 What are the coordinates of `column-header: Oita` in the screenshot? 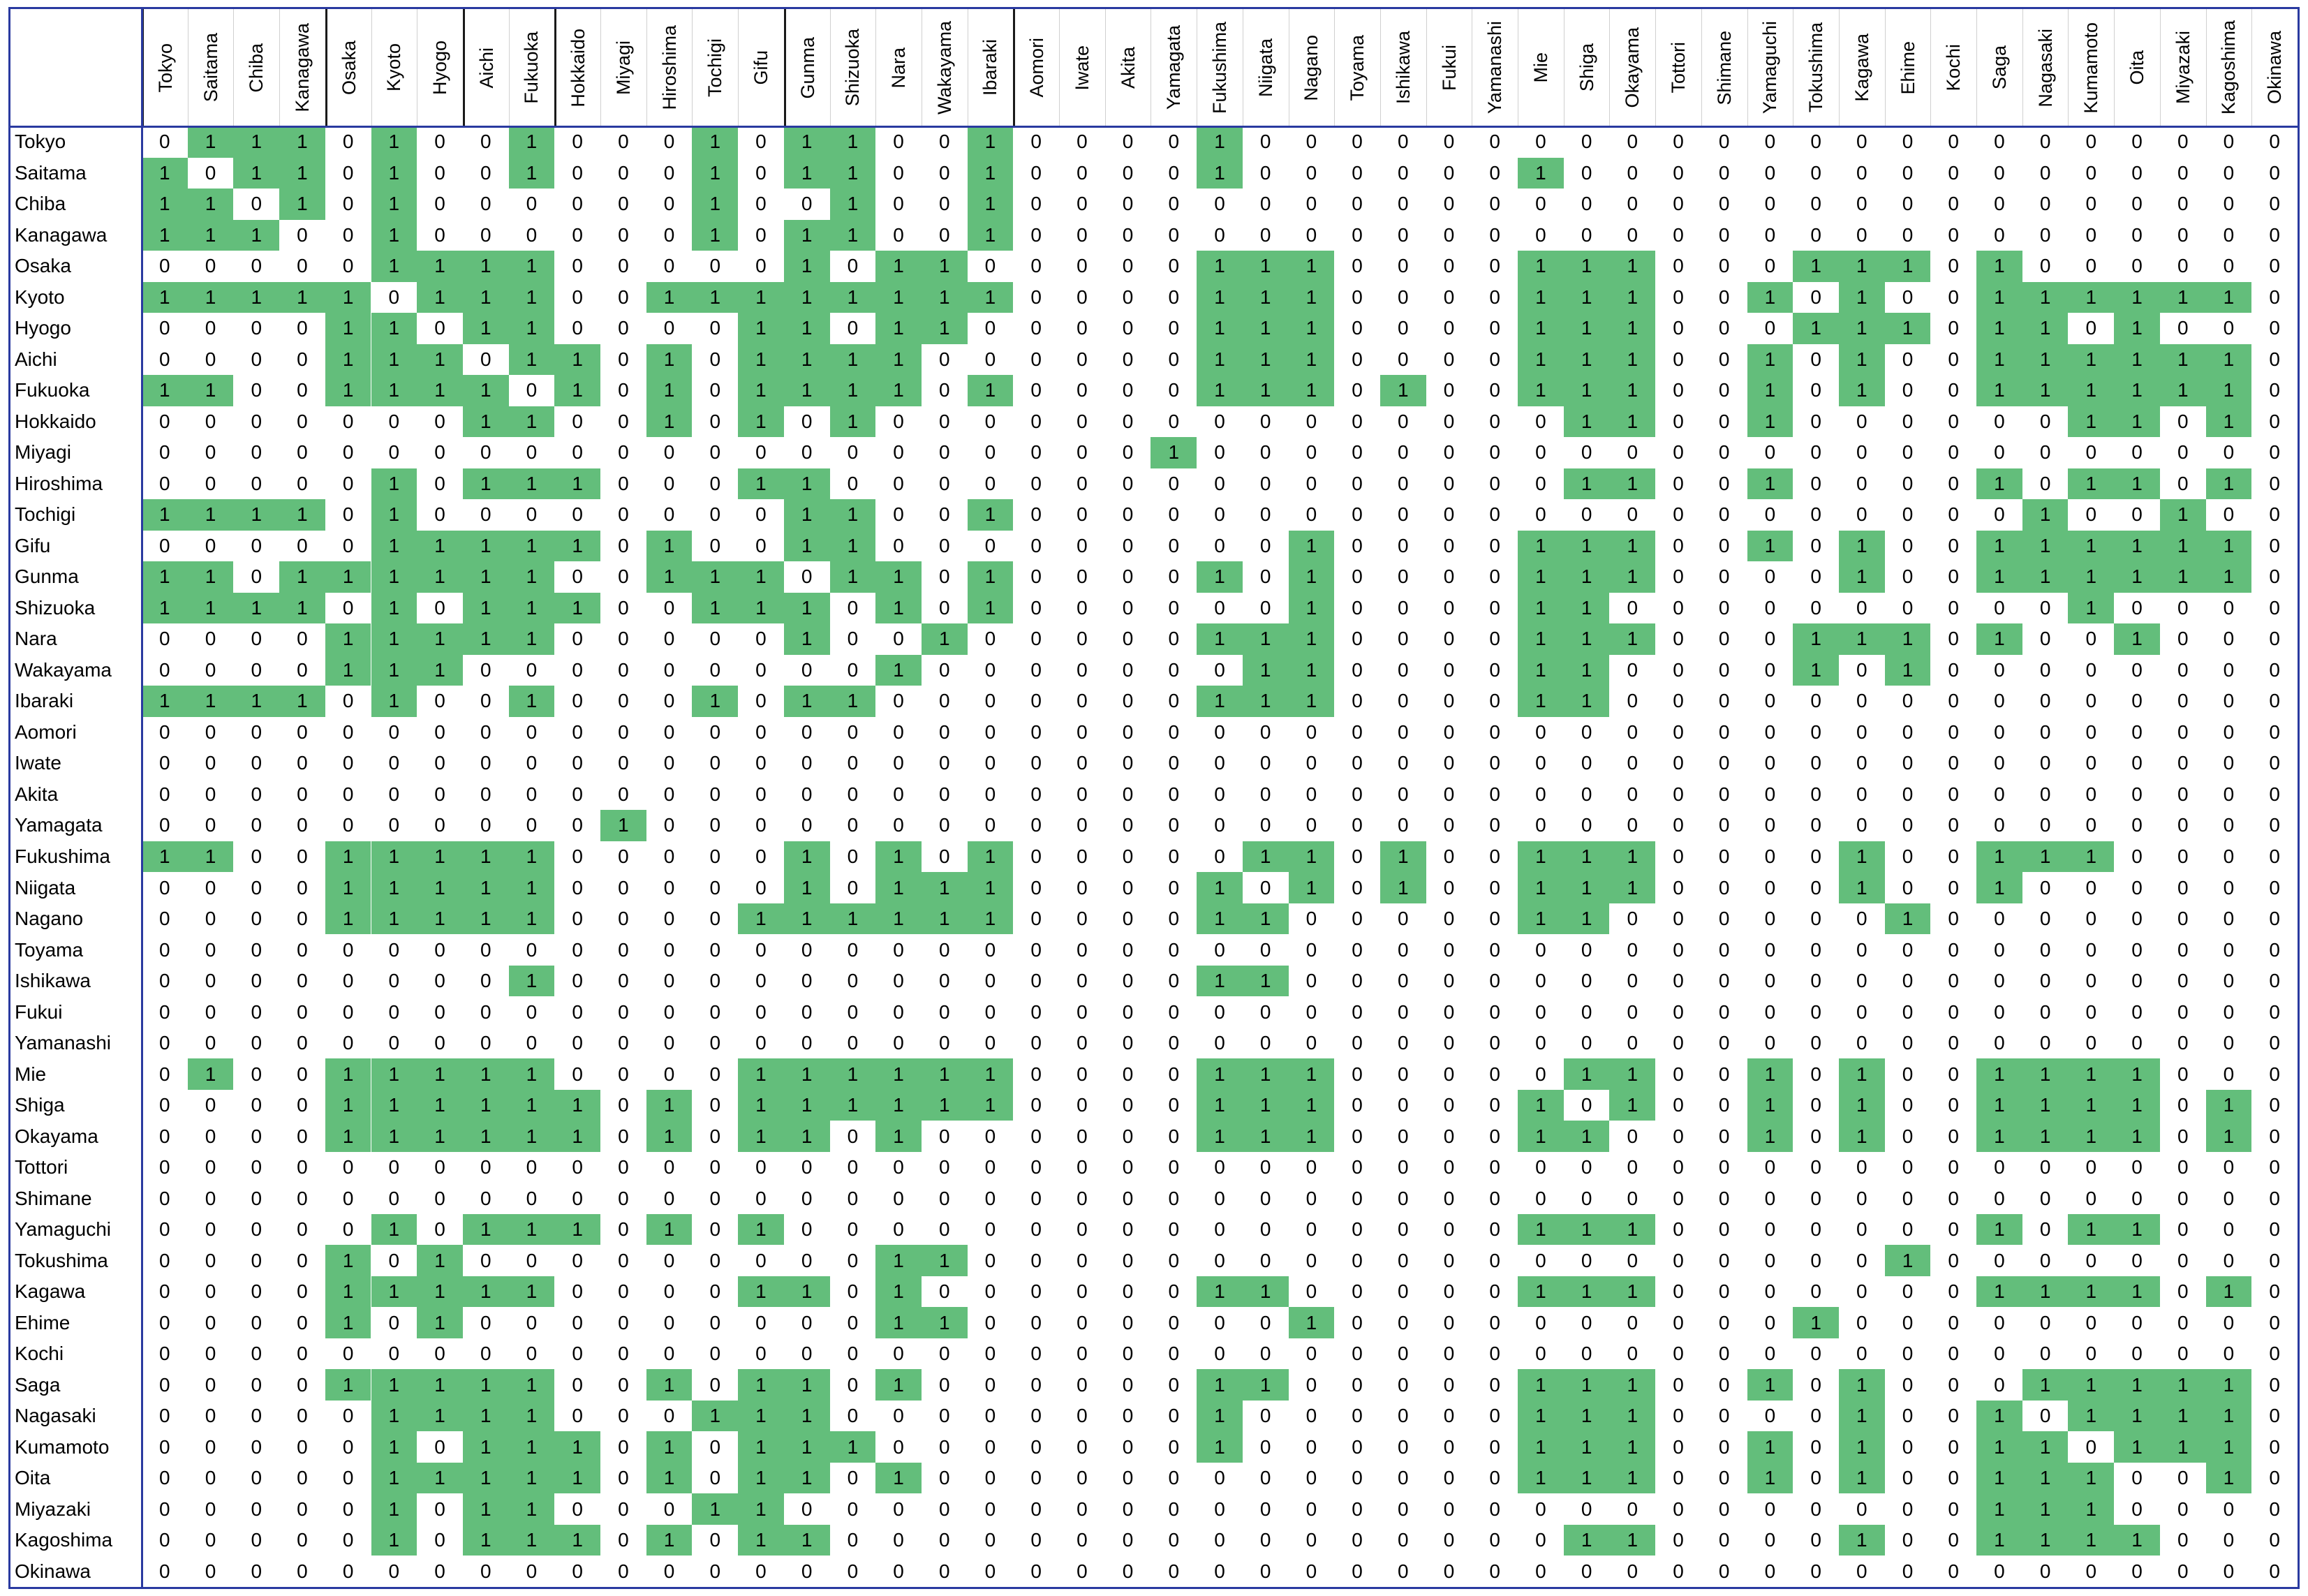 It's located at (2137, 67).